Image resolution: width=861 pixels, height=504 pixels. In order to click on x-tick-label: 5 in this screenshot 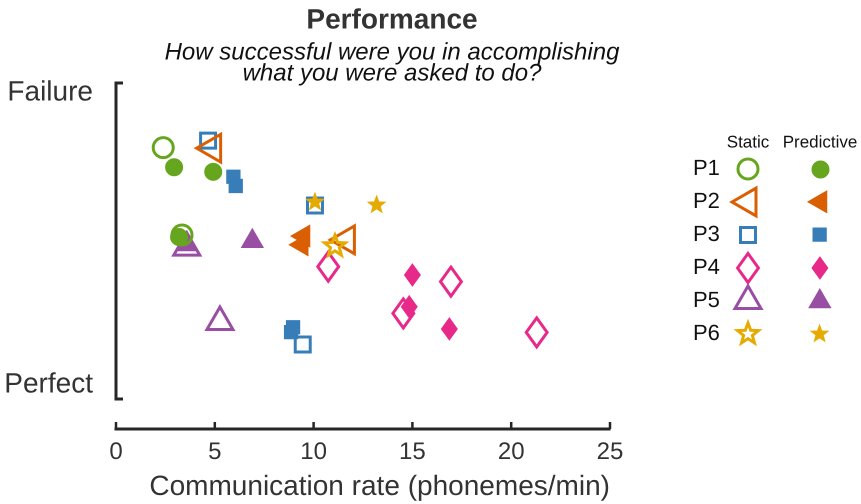, I will do `click(215, 452)`.